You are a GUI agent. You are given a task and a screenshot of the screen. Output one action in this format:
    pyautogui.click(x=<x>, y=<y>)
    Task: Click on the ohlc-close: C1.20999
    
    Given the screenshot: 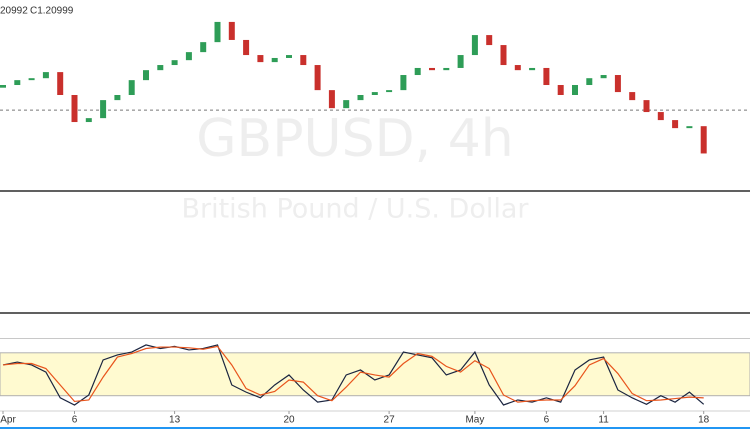 What is the action you would take?
    pyautogui.click(x=52, y=11)
    